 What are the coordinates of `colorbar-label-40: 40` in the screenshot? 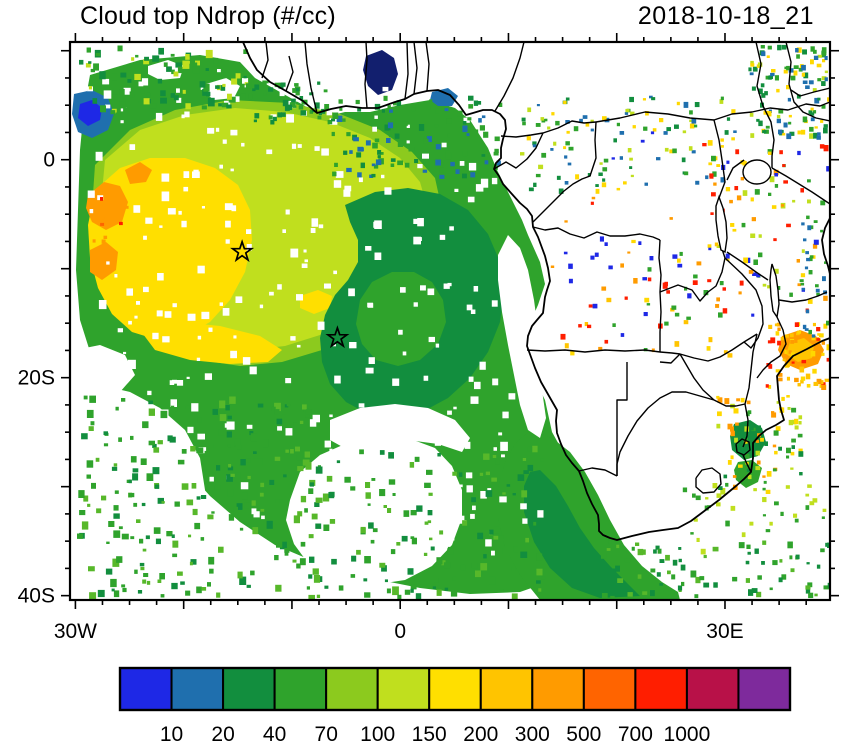 It's located at (274, 734).